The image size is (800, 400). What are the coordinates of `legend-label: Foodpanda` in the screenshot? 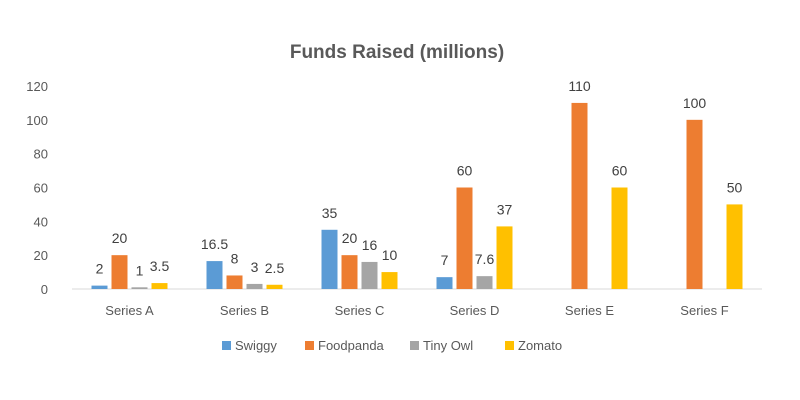 It's located at (351, 345).